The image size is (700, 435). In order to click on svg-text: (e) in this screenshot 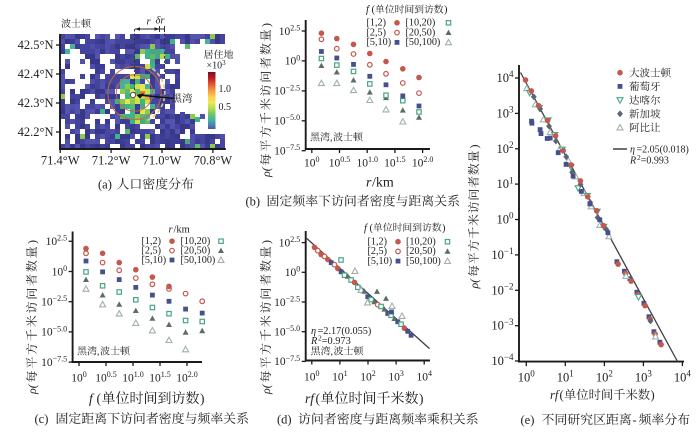, I will do `click(528, 420)`.